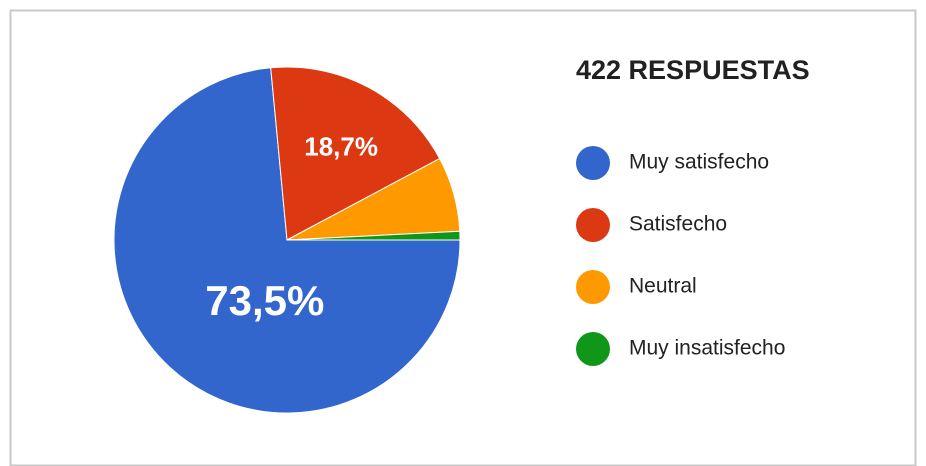 The image size is (926, 466). I want to click on legend-label: Neutral, so click(663, 286).